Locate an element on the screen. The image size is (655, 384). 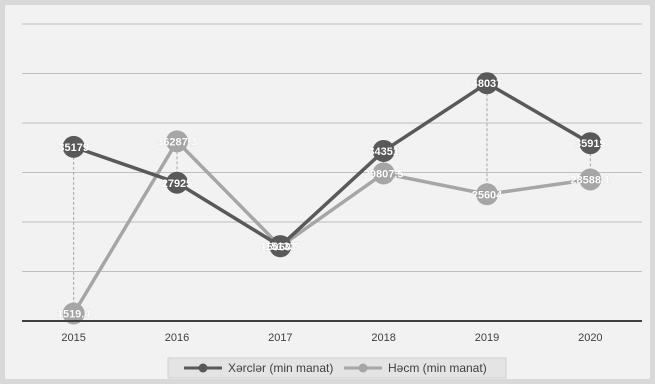
data-label: 25604 is located at coordinates (487, 195).